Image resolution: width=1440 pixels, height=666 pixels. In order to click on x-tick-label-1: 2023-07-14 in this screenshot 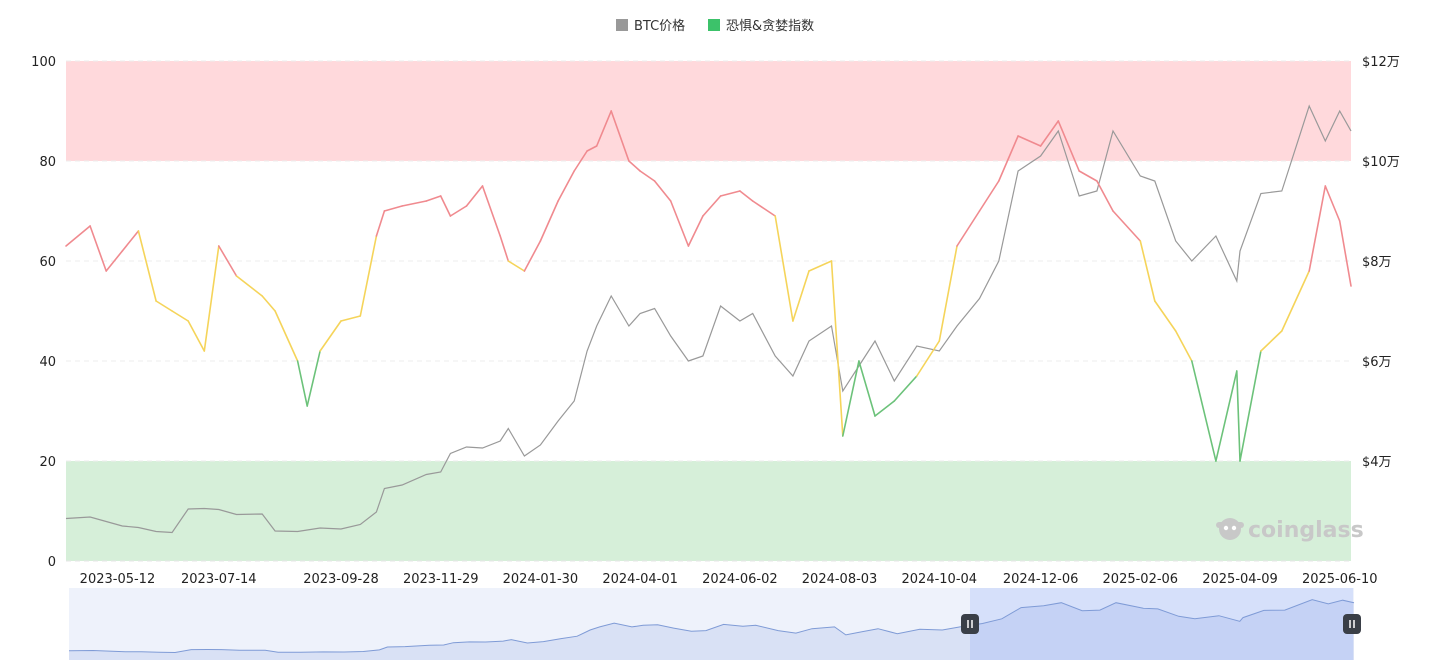, I will do `click(219, 579)`.